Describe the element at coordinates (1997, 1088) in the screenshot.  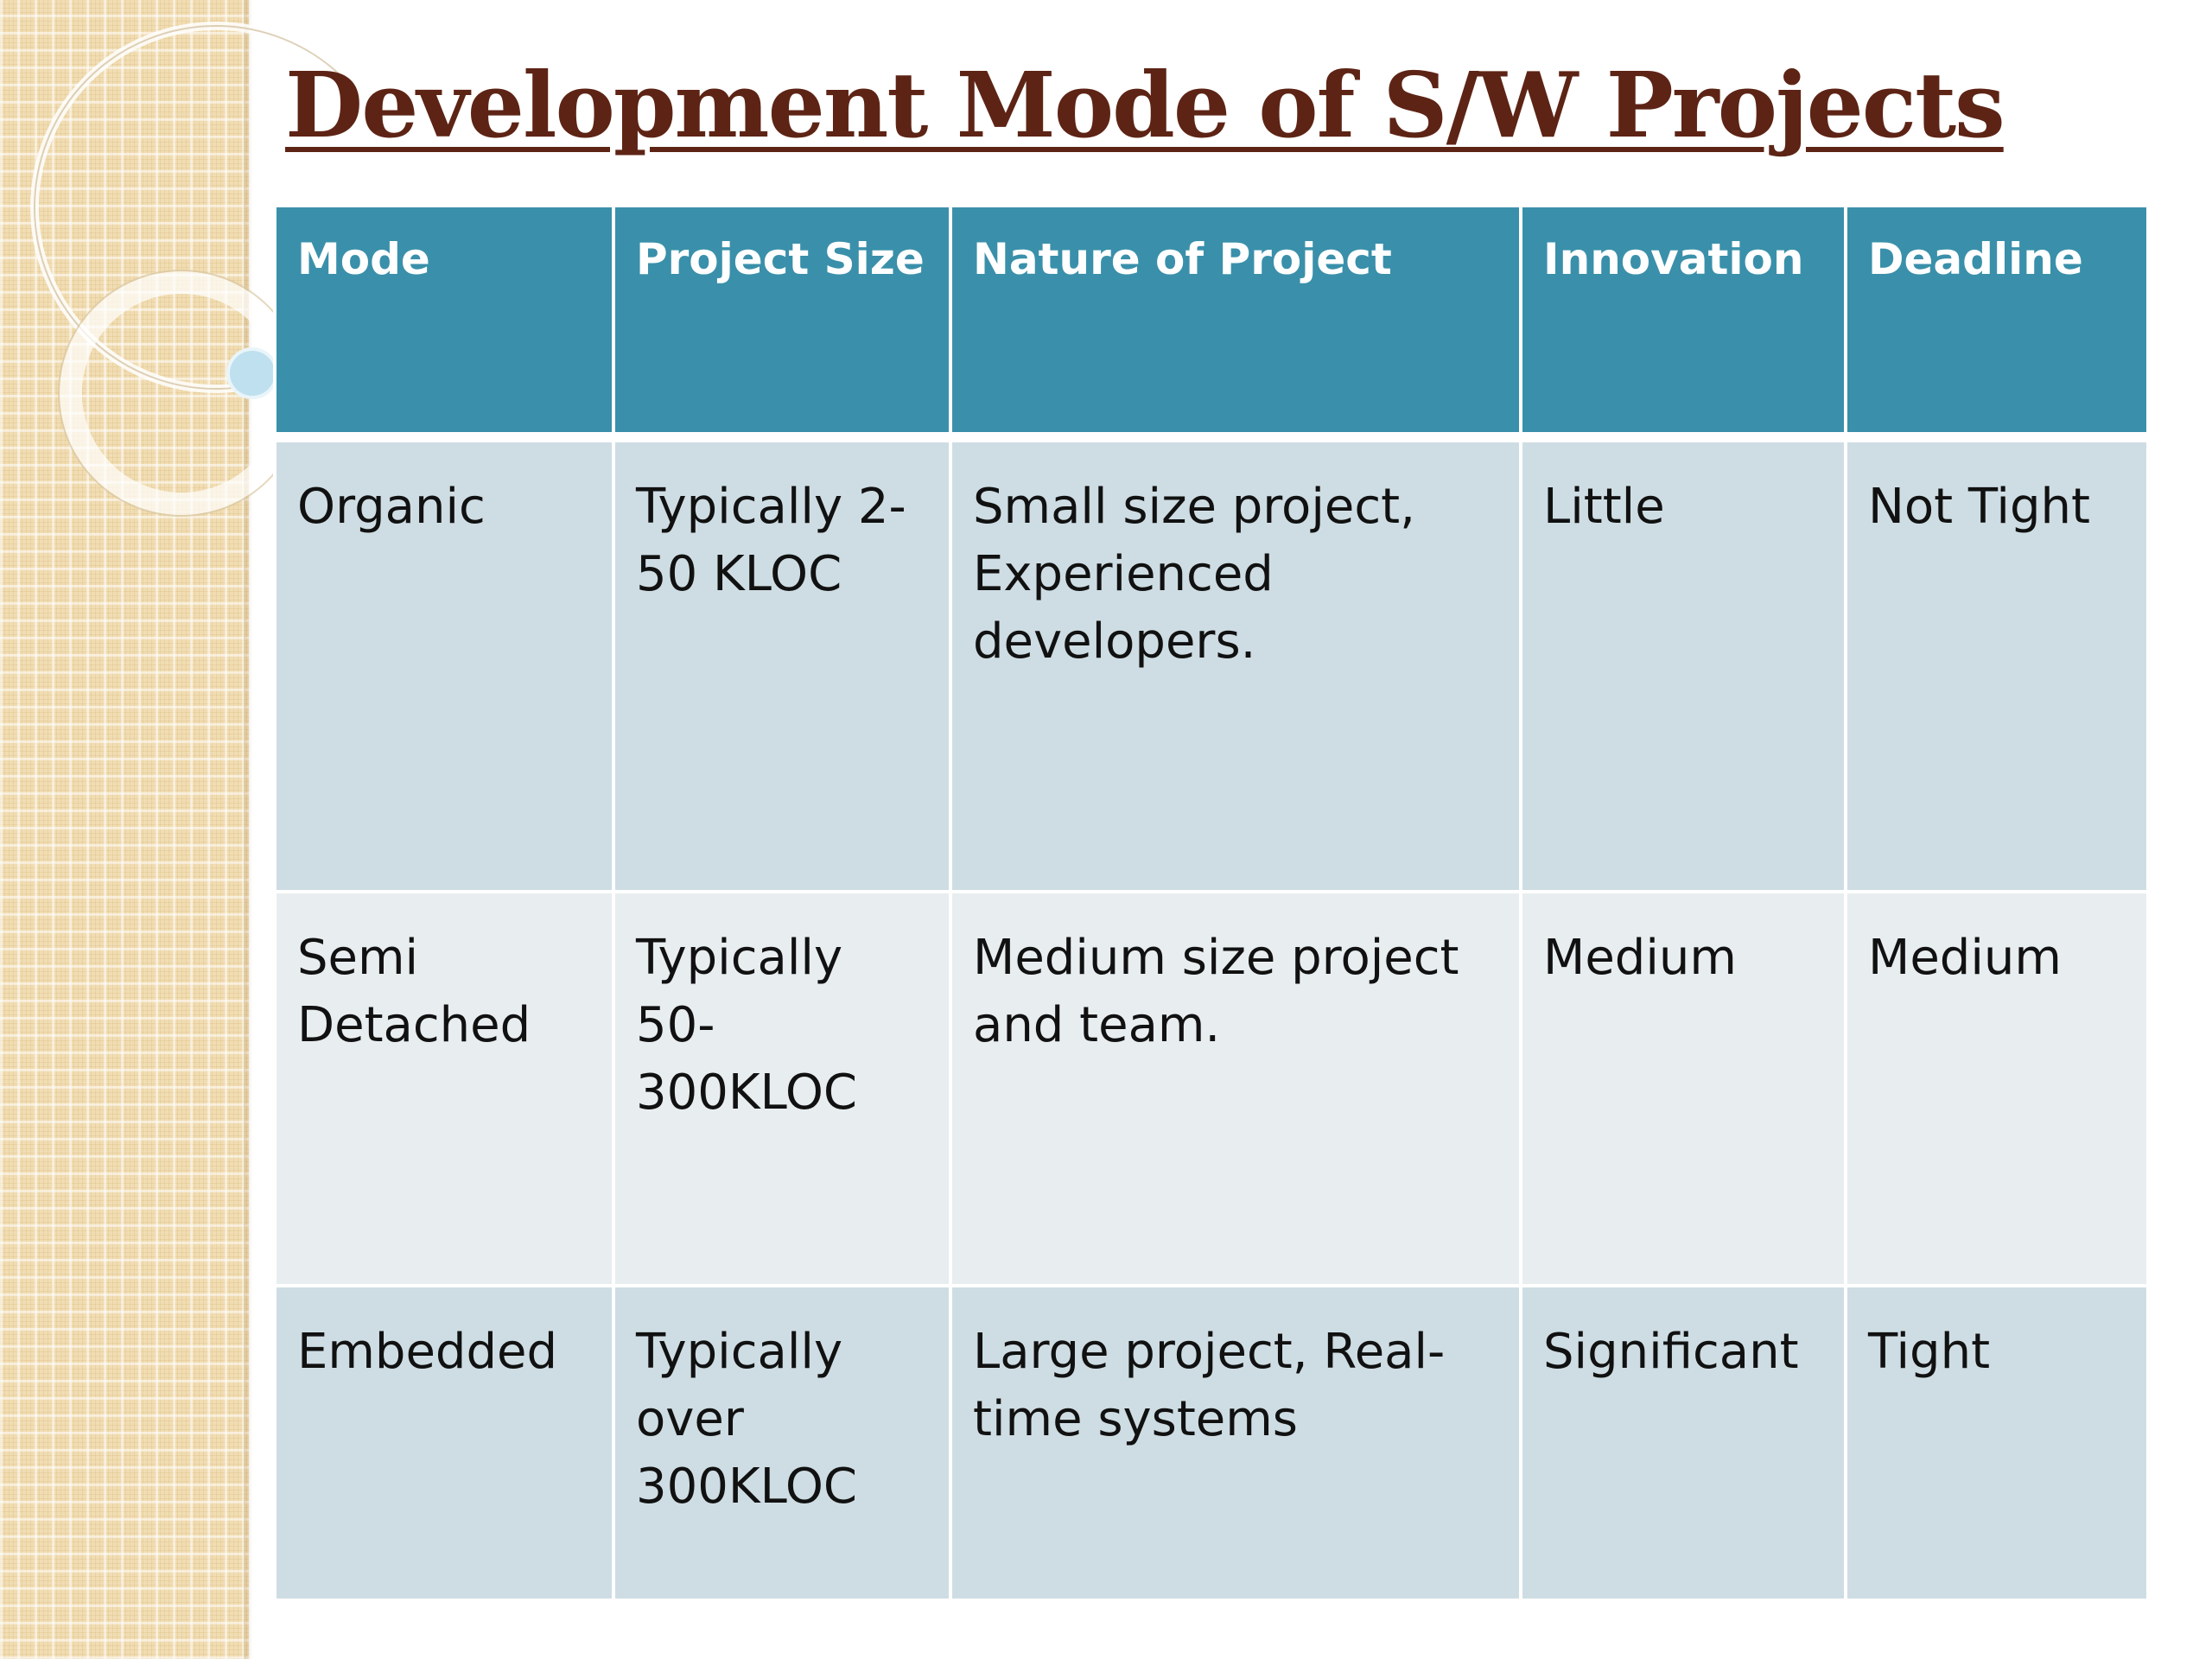
I see `cell-deadline: Medium` at that location.